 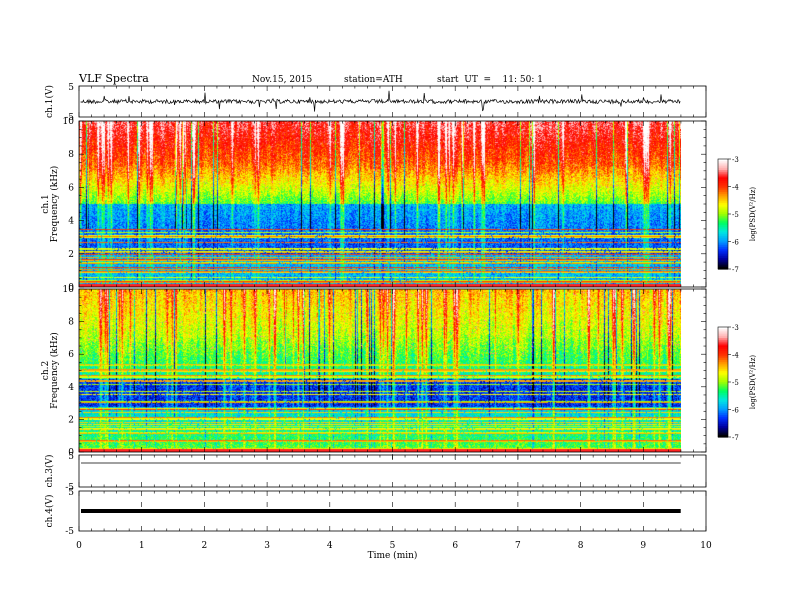 What do you see at coordinates (735, 270) in the screenshot?
I see `colorbar-tick-label: -7` at bounding box center [735, 270].